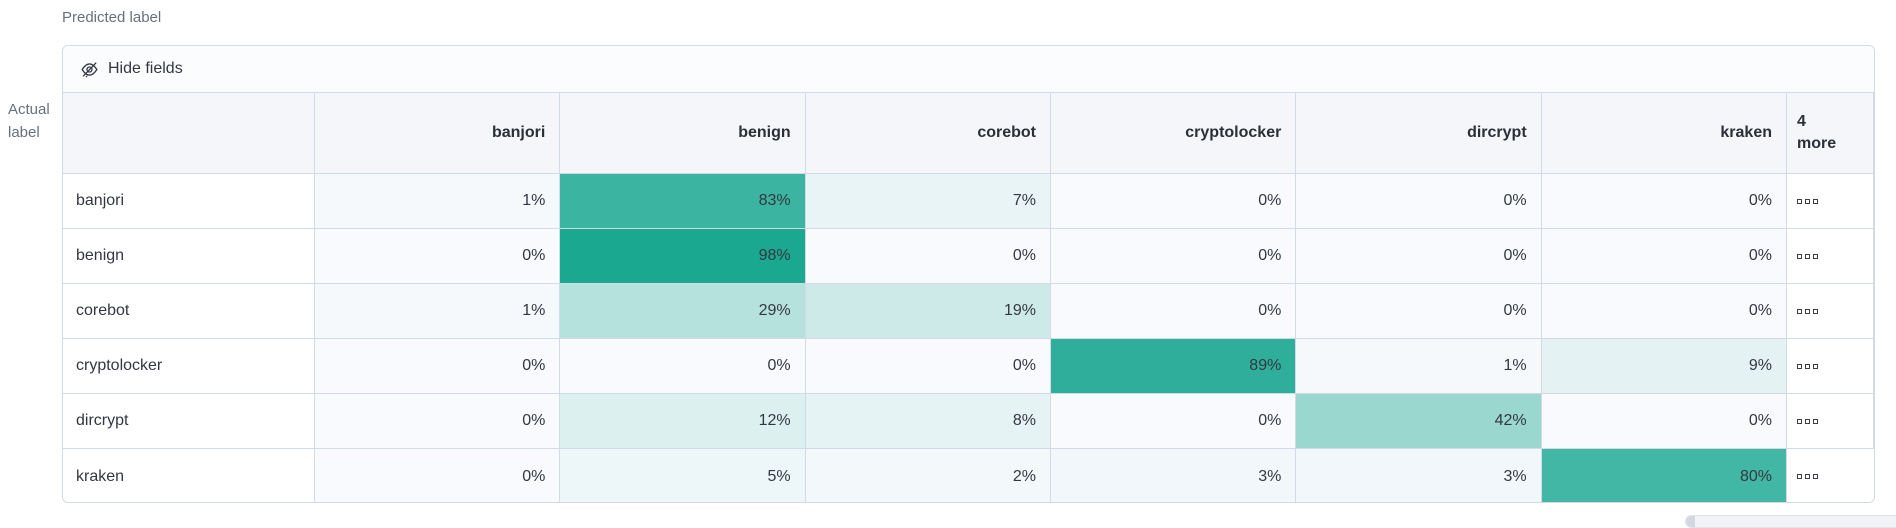 The width and height of the screenshot is (1896, 528). What do you see at coordinates (1664, 133) in the screenshot?
I see `column-header-kraken: kraken` at bounding box center [1664, 133].